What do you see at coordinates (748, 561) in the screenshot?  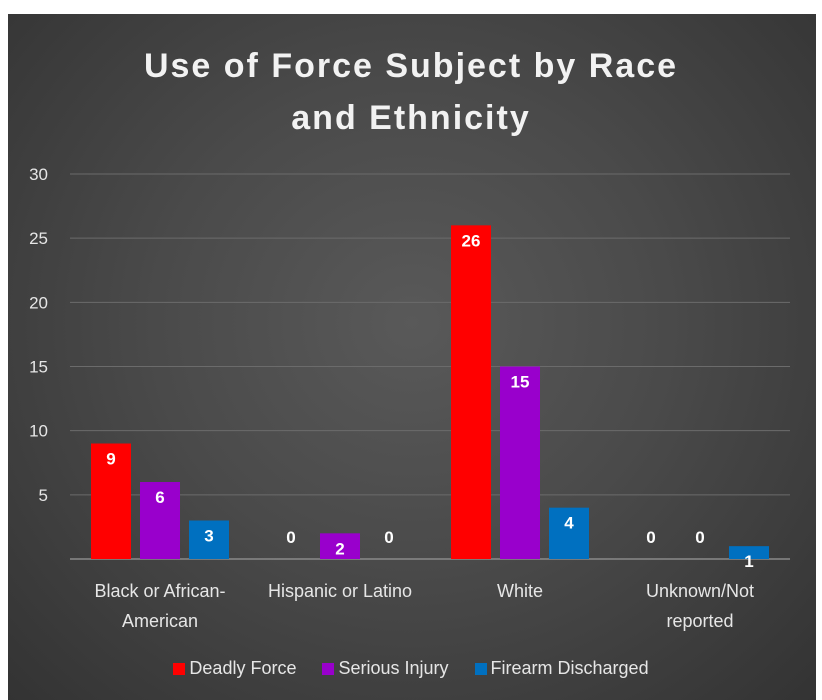 I see `data-label: 1` at bounding box center [748, 561].